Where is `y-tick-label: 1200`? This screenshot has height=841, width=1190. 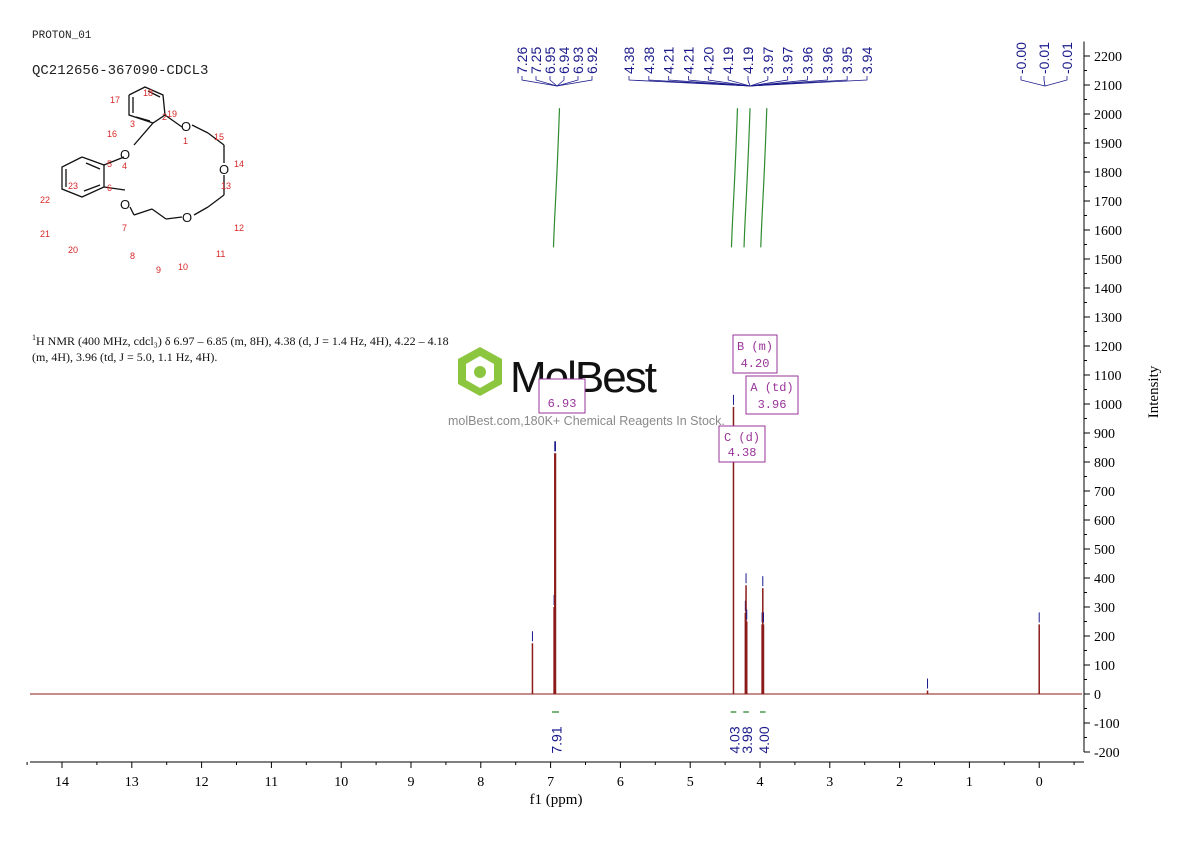
y-tick-label: 1200 is located at coordinates (1108, 347).